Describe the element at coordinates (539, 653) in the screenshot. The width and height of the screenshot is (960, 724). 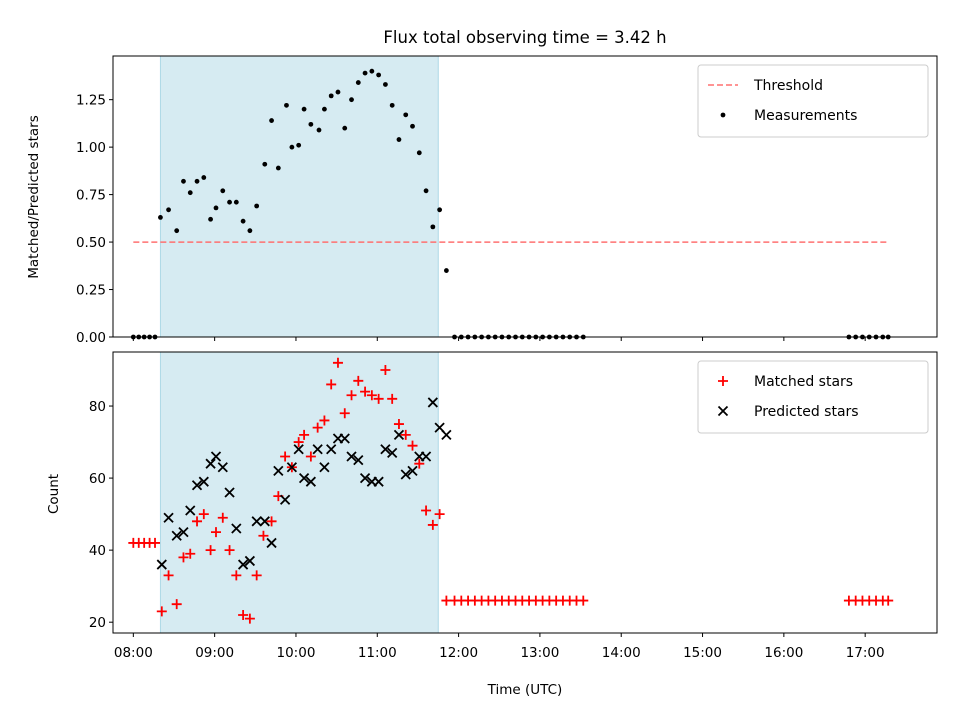
I see `x-tick-label: 13:00` at that location.